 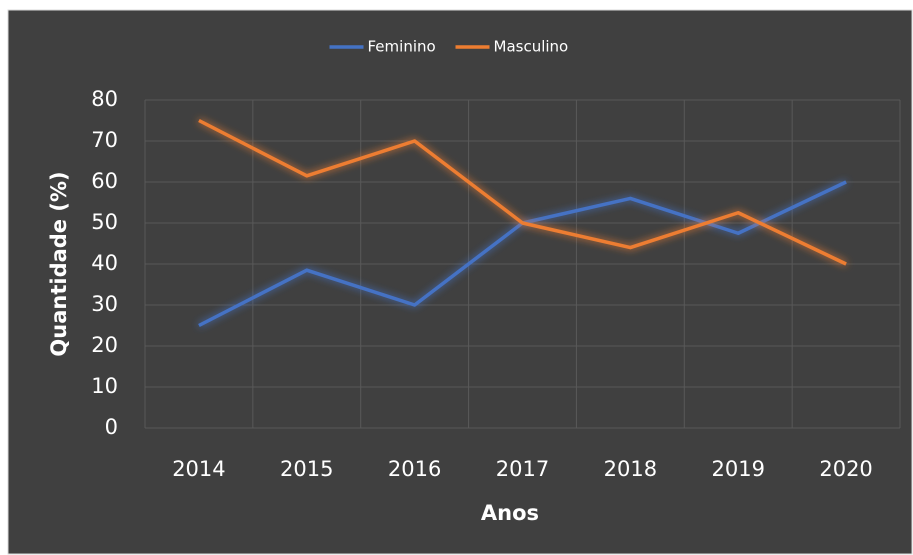 What do you see at coordinates (845, 469) in the screenshot?
I see `x-tick-label: 2020` at bounding box center [845, 469].